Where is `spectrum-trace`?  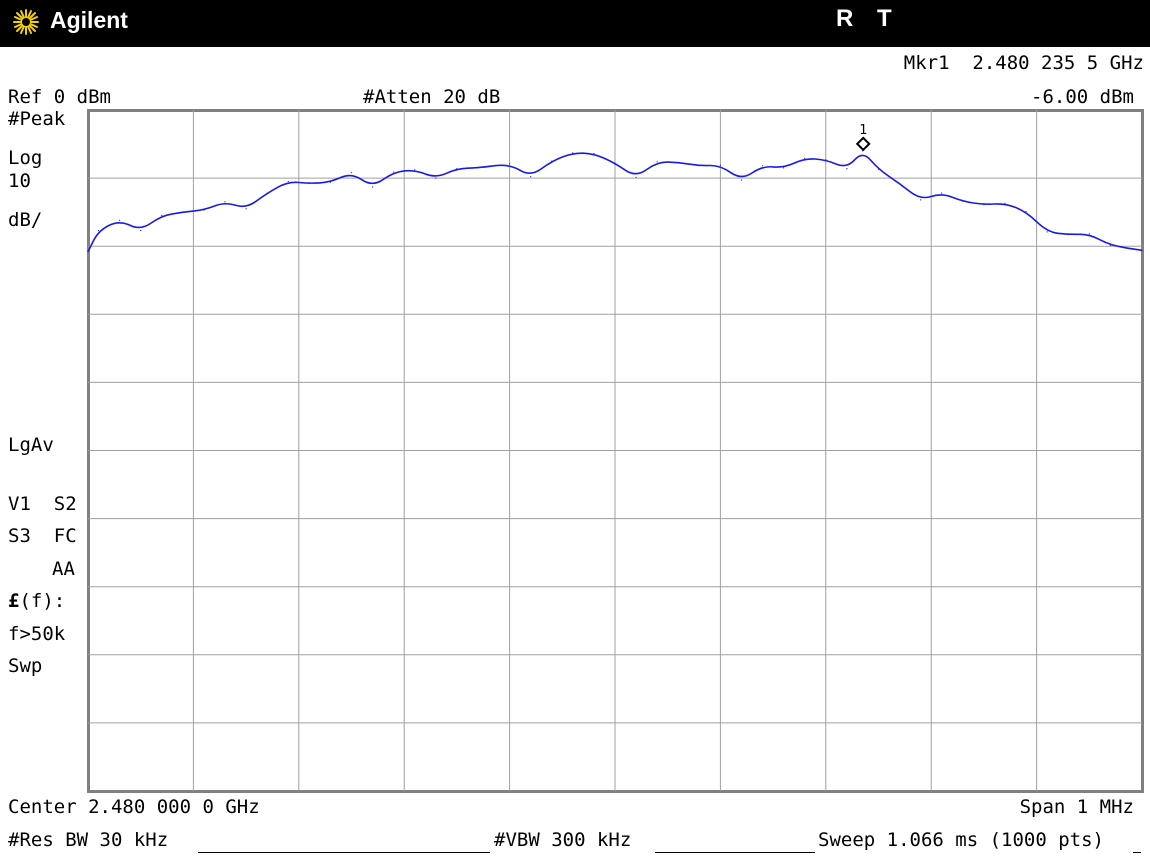
spectrum-trace is located at coordinates (615, 202).